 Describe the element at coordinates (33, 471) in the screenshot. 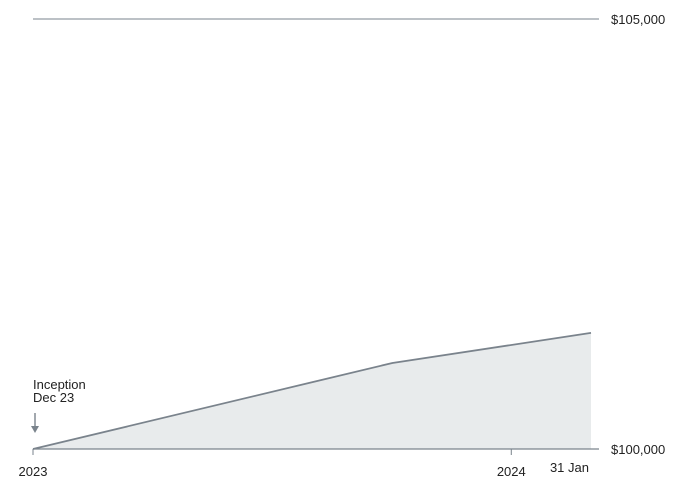

I see `x-tick-label: 2023` at that location.